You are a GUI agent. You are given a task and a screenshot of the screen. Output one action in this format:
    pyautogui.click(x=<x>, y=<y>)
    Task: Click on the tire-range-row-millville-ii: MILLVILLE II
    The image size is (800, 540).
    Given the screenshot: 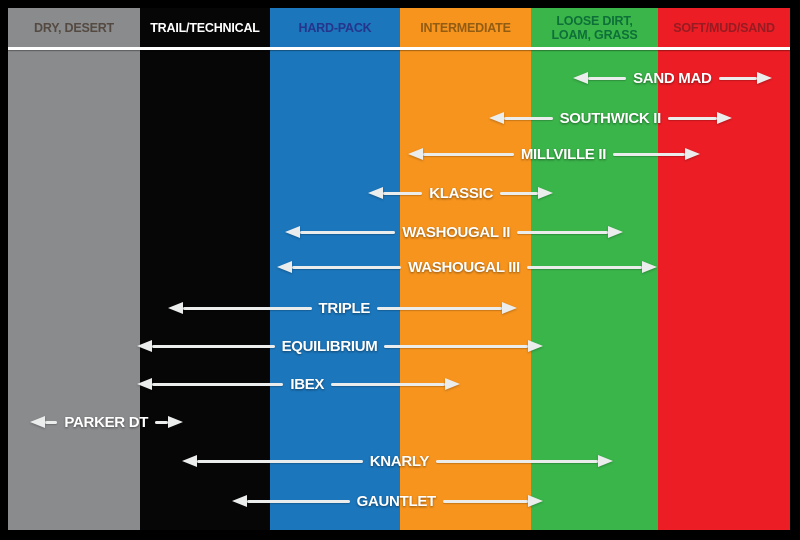 What is the action you would take?
    pyautogui.click(x=554, y=154)
    